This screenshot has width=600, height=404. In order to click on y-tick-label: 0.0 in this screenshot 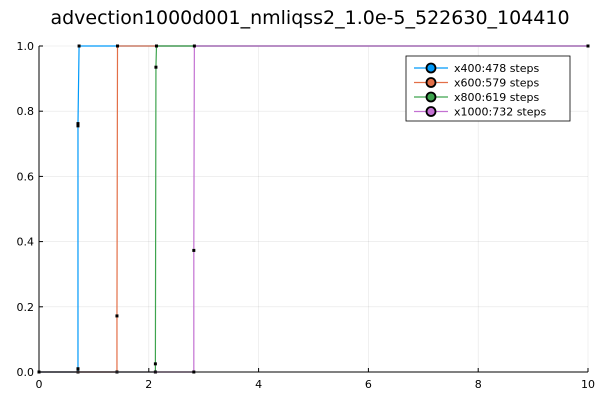, I will do `click(26, 372)`.